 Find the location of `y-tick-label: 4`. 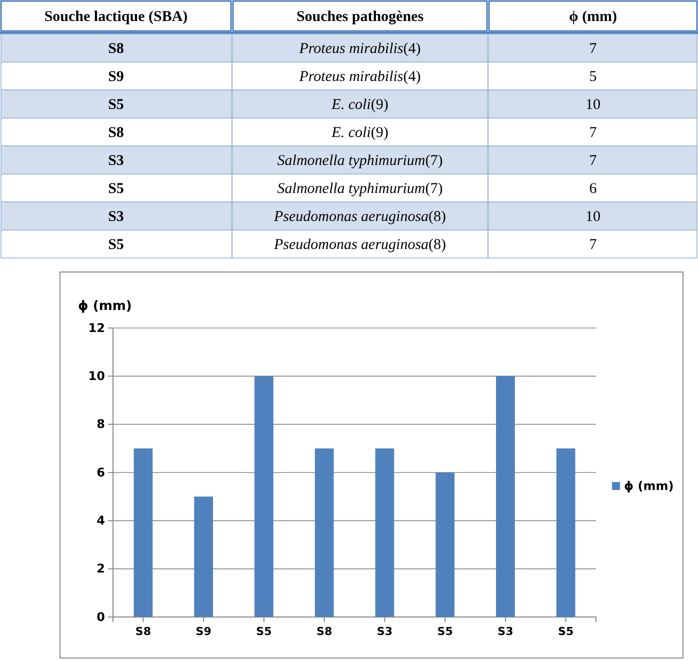

y-tick-label: 4 is located at coordinates (100, 521).